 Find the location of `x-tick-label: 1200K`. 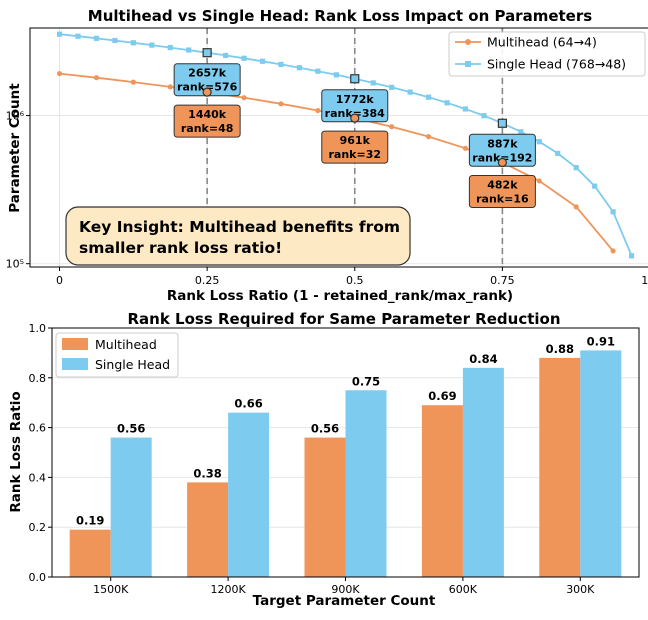

x-tick-label: 1200K is located at coordinates (228, 589).